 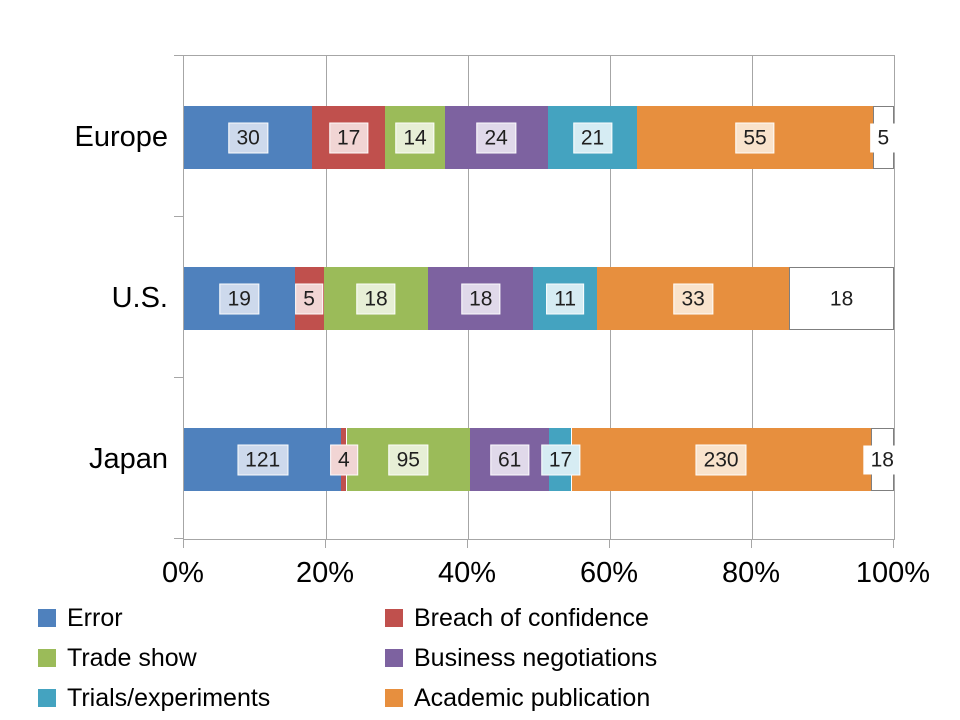 I want to click on legend-item: Trials/experiments, so click(x=154, y=698).